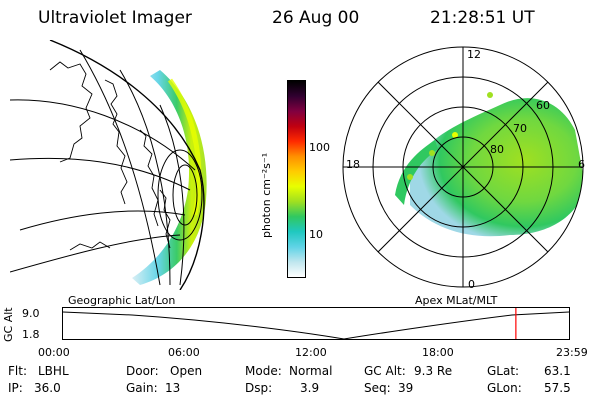 Image resolution: width=600 pixels, height=400 pixels. I want to click on colorbar-tick-100: 100, so click(319, 147).